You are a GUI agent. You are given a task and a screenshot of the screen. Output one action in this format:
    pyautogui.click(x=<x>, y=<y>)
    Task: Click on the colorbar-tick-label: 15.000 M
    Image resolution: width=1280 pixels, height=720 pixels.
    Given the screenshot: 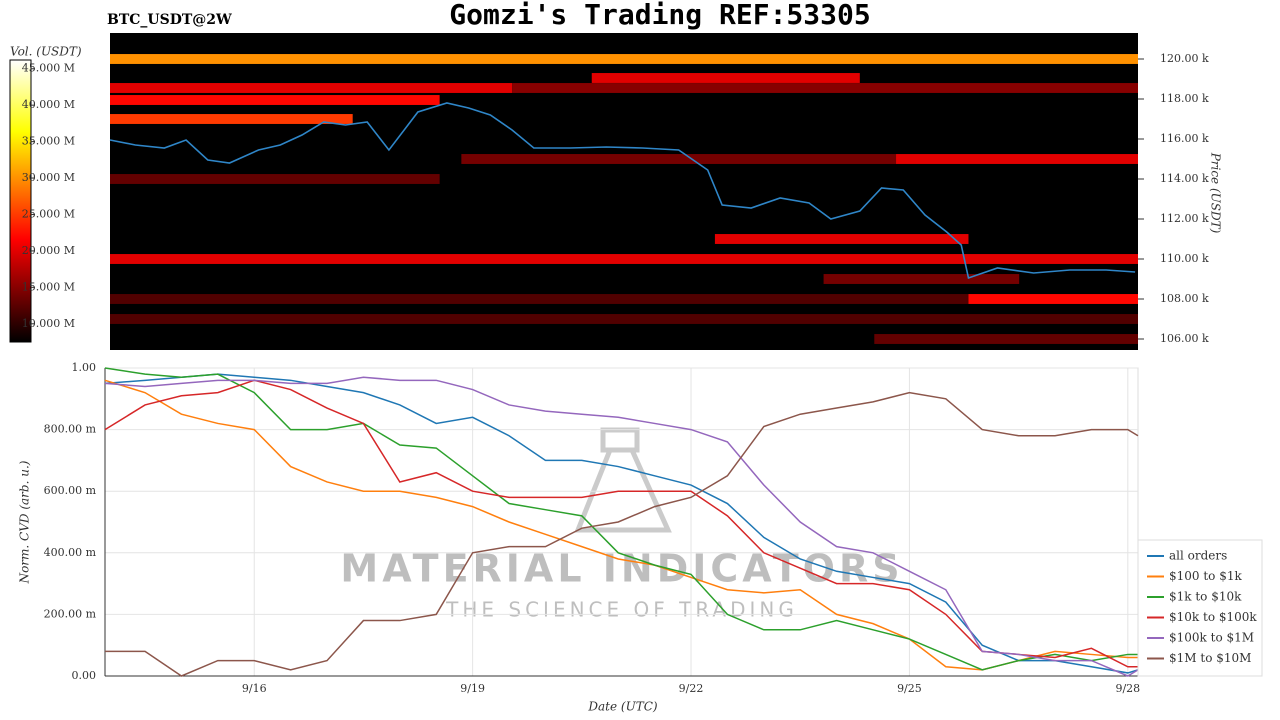 What is the action you would take?
    pyautogui.click(x=48, y=286)
    